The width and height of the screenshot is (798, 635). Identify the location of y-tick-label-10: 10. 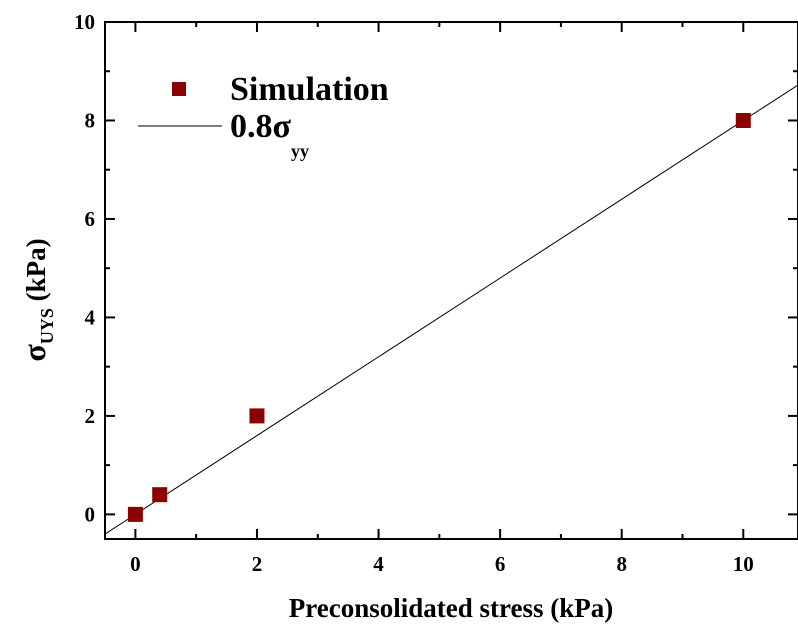
(84, 22).